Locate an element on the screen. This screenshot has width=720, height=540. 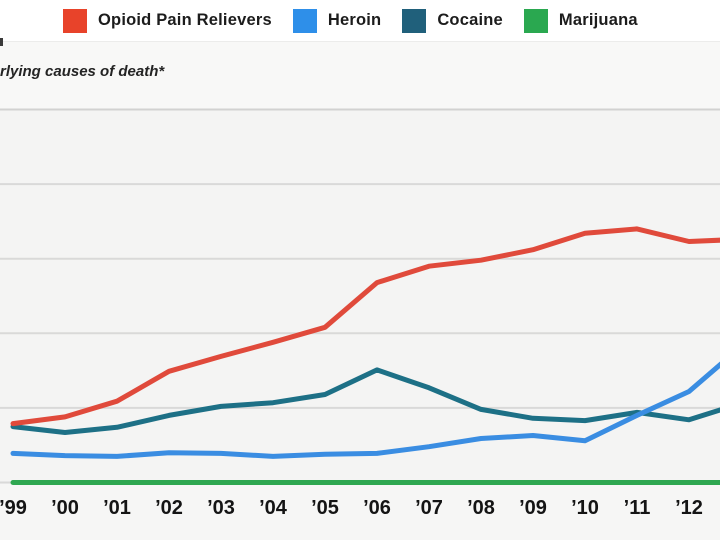
x-tick-label: ’07 is located at coordinates (429, 508).